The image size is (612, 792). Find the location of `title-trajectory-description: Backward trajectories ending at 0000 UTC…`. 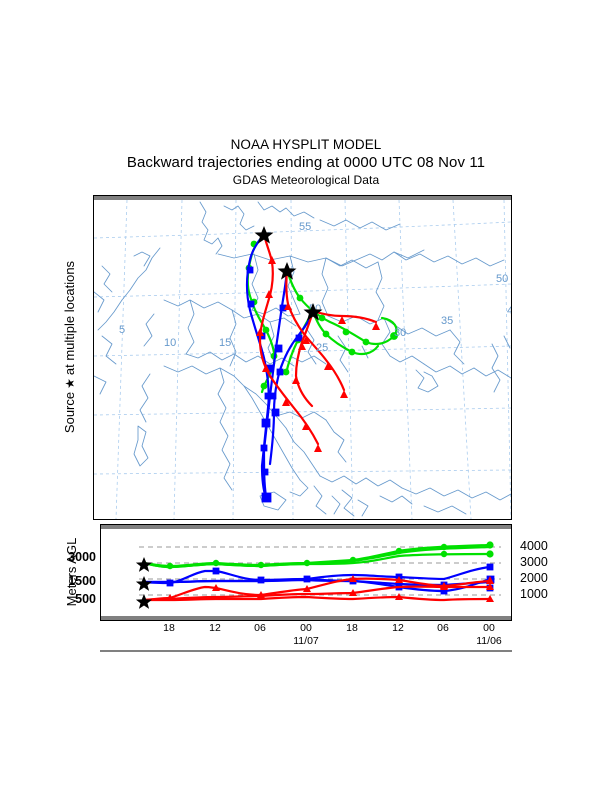

title-trajectory-description: Backward trajectories ending at 0000 UTC… is located at coordinates (306, 162).